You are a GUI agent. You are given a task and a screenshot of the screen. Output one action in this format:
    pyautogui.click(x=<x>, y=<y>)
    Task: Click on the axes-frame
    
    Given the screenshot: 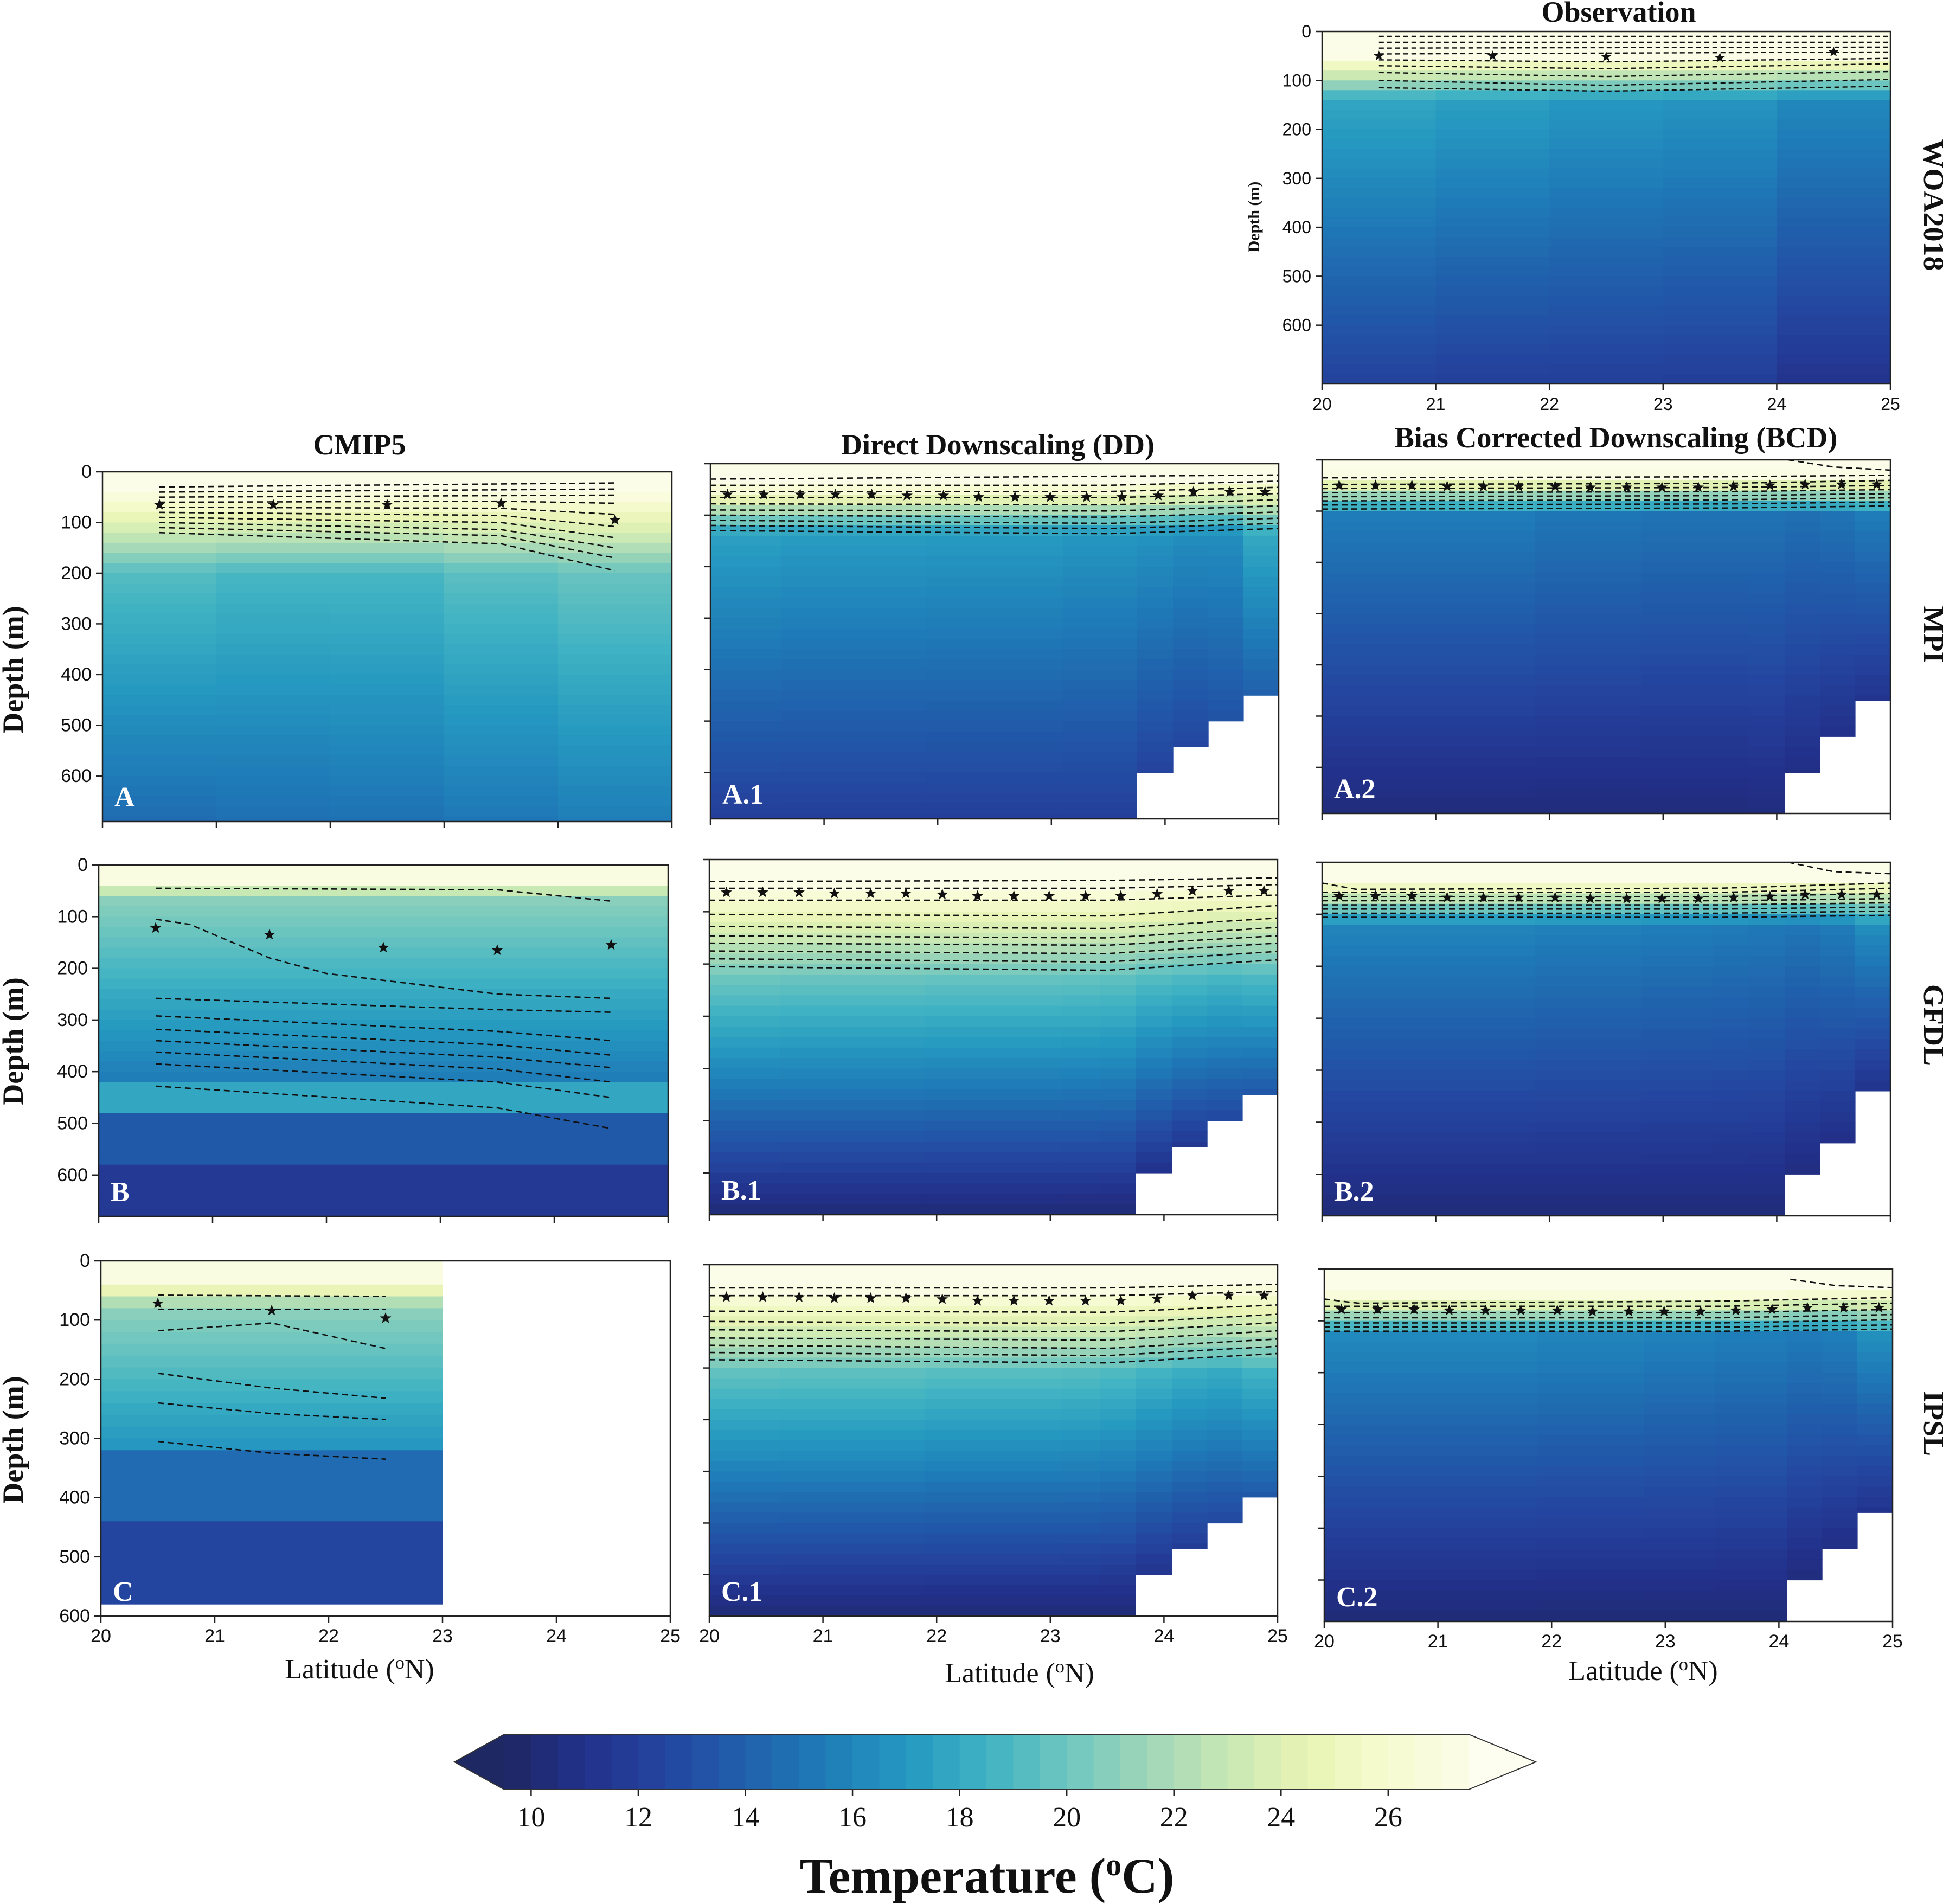 What is the action you would take?
    pyautogui.click(x=1609, y=1445)
    